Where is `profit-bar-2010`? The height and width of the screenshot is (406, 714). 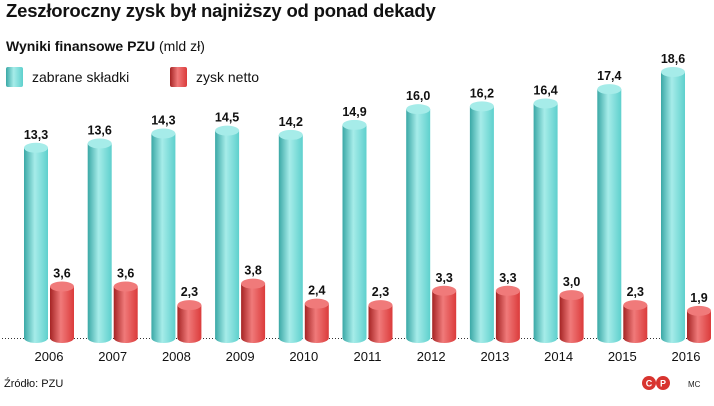 profit-bar-2010 is located at coordinates (316, 320).